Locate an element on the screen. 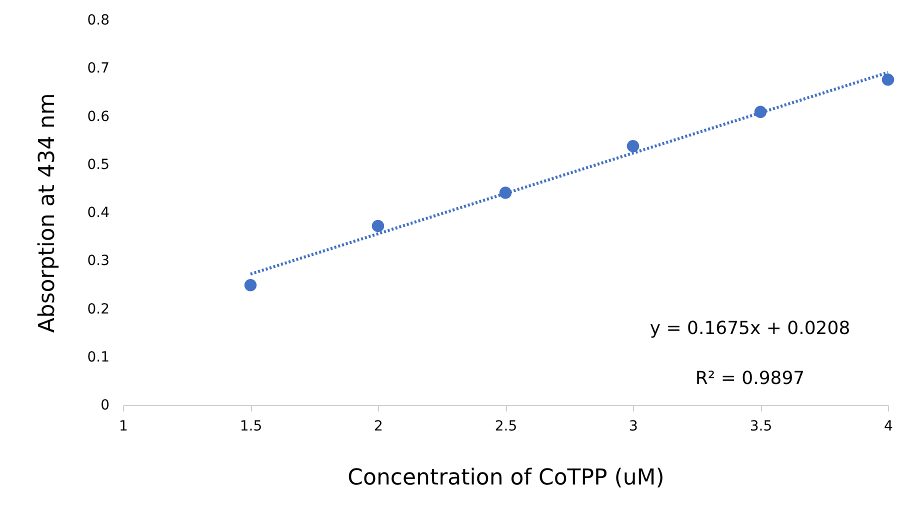  x-tick-label: 3 is located at coordinates (633, 426).